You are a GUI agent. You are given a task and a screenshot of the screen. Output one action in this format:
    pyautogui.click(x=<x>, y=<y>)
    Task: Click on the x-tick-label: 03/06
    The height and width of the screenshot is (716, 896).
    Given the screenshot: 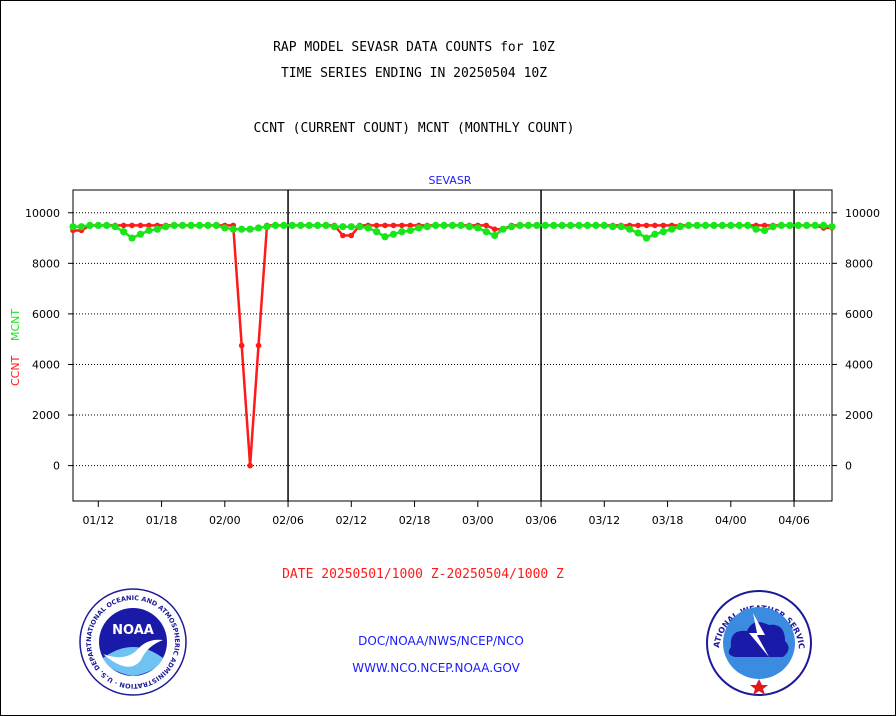 What is the action you would take?
    pyautogui.click(x=541, y=520)
    